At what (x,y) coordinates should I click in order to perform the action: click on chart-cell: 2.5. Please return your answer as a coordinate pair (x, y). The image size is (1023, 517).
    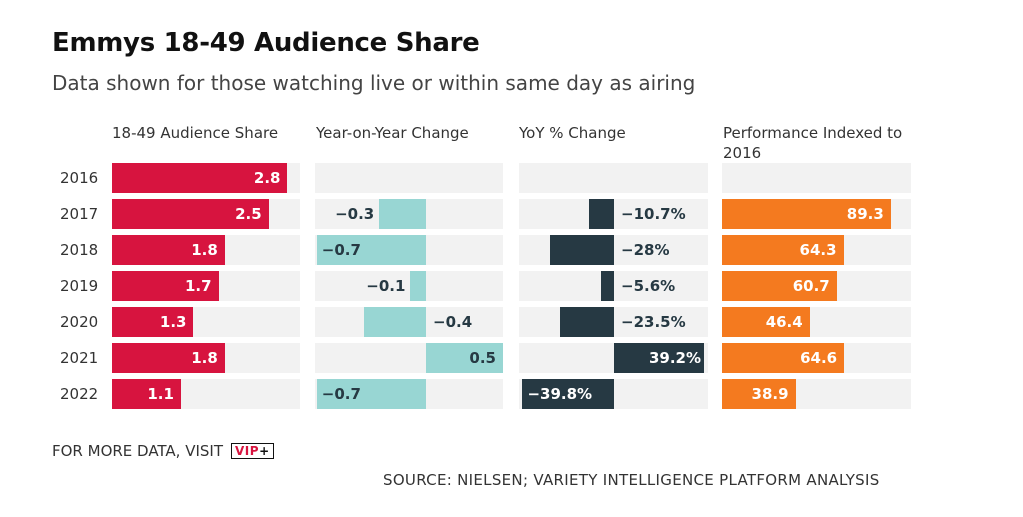
    Looking at the image, I should click on (206, 214).